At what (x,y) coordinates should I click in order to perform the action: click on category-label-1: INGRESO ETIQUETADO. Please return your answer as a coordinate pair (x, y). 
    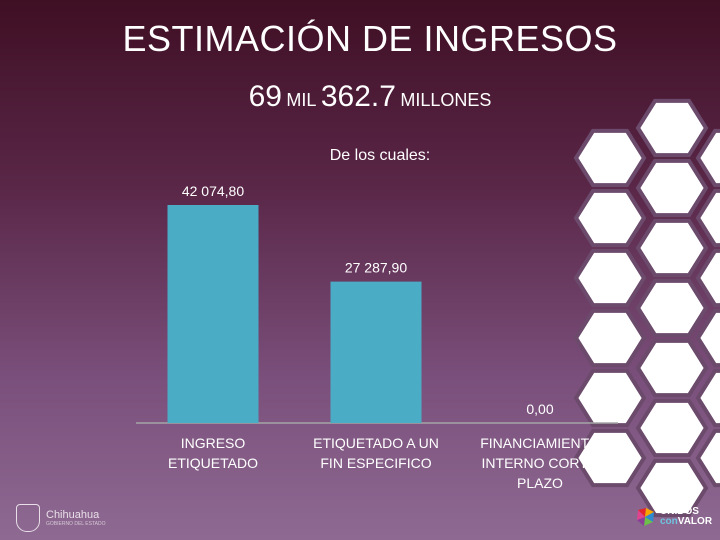
    Looking at the image, I should click on (213, 453).